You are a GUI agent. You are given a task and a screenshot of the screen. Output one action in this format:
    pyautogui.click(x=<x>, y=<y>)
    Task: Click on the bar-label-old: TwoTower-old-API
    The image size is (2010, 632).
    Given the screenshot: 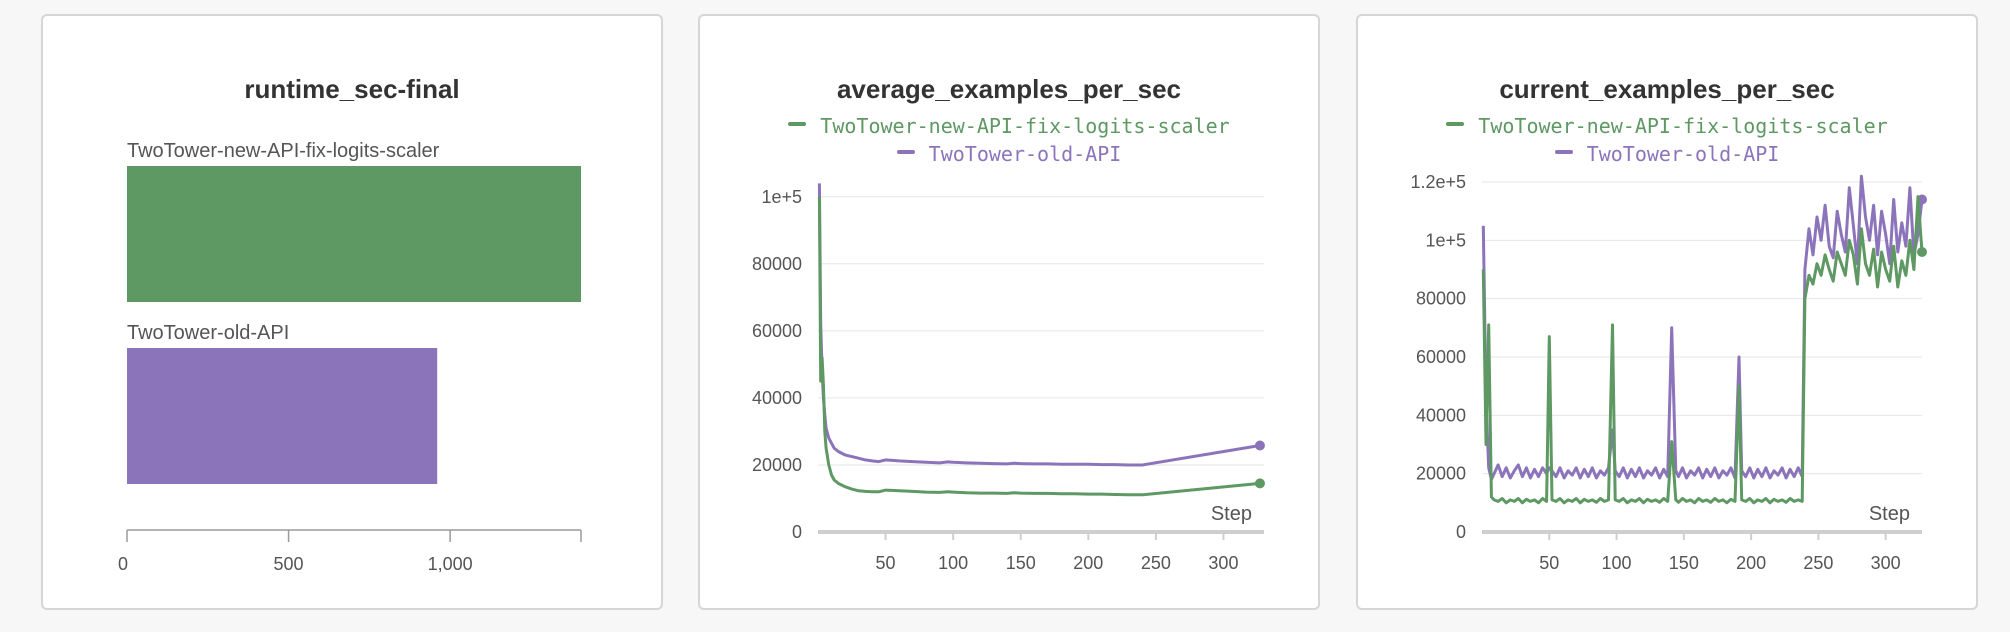 What is the action you would take?
    pyautogui.click(x=208, y=333)
    